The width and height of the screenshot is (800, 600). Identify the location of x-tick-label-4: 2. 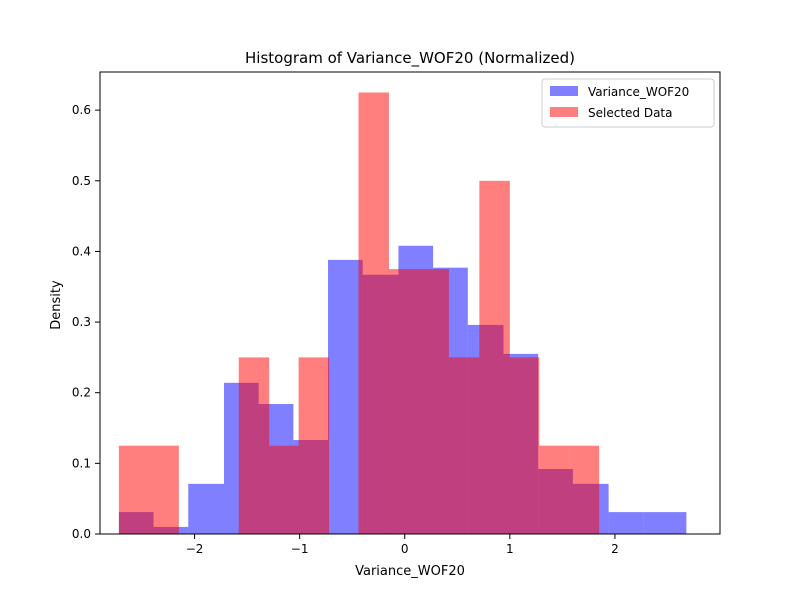
(615, 549).